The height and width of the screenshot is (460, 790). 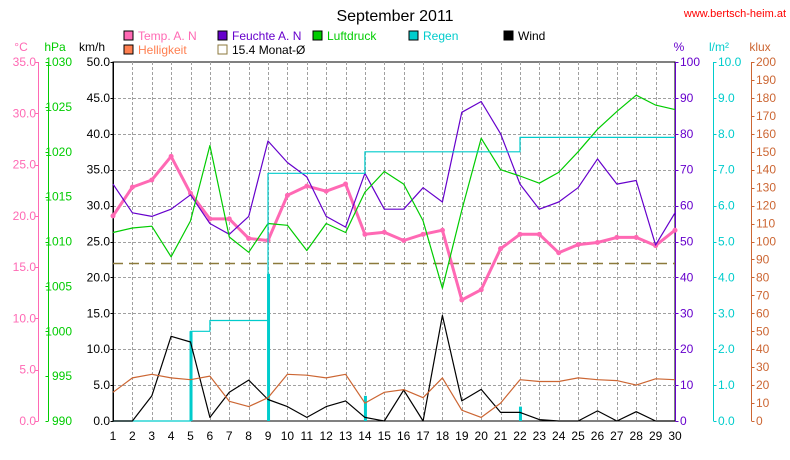 I want to click on lux-tick-label: 80, so click(x=763, y=277).